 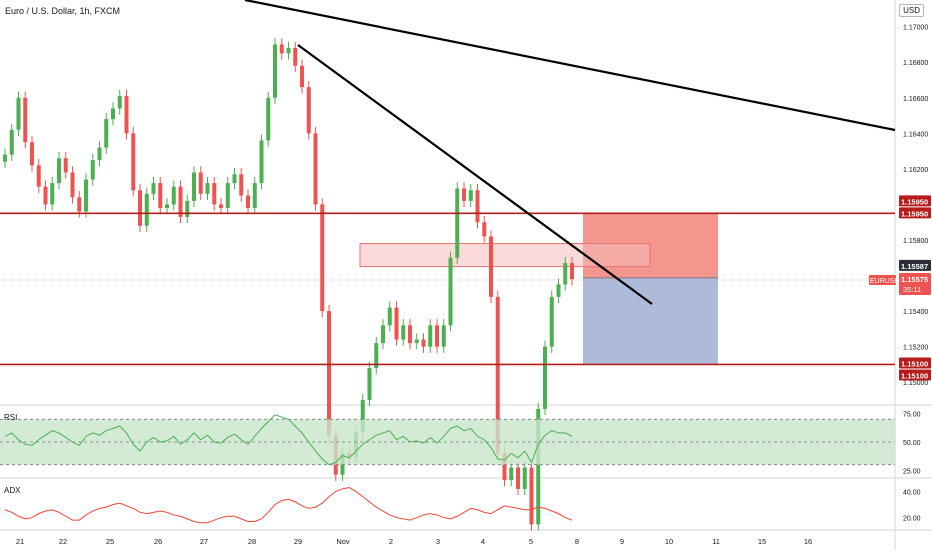 What do you see at coordinates (915, 170) in the screenshot?
I see `y-tick-label: 1.16200` at bounding box center [915, 170].